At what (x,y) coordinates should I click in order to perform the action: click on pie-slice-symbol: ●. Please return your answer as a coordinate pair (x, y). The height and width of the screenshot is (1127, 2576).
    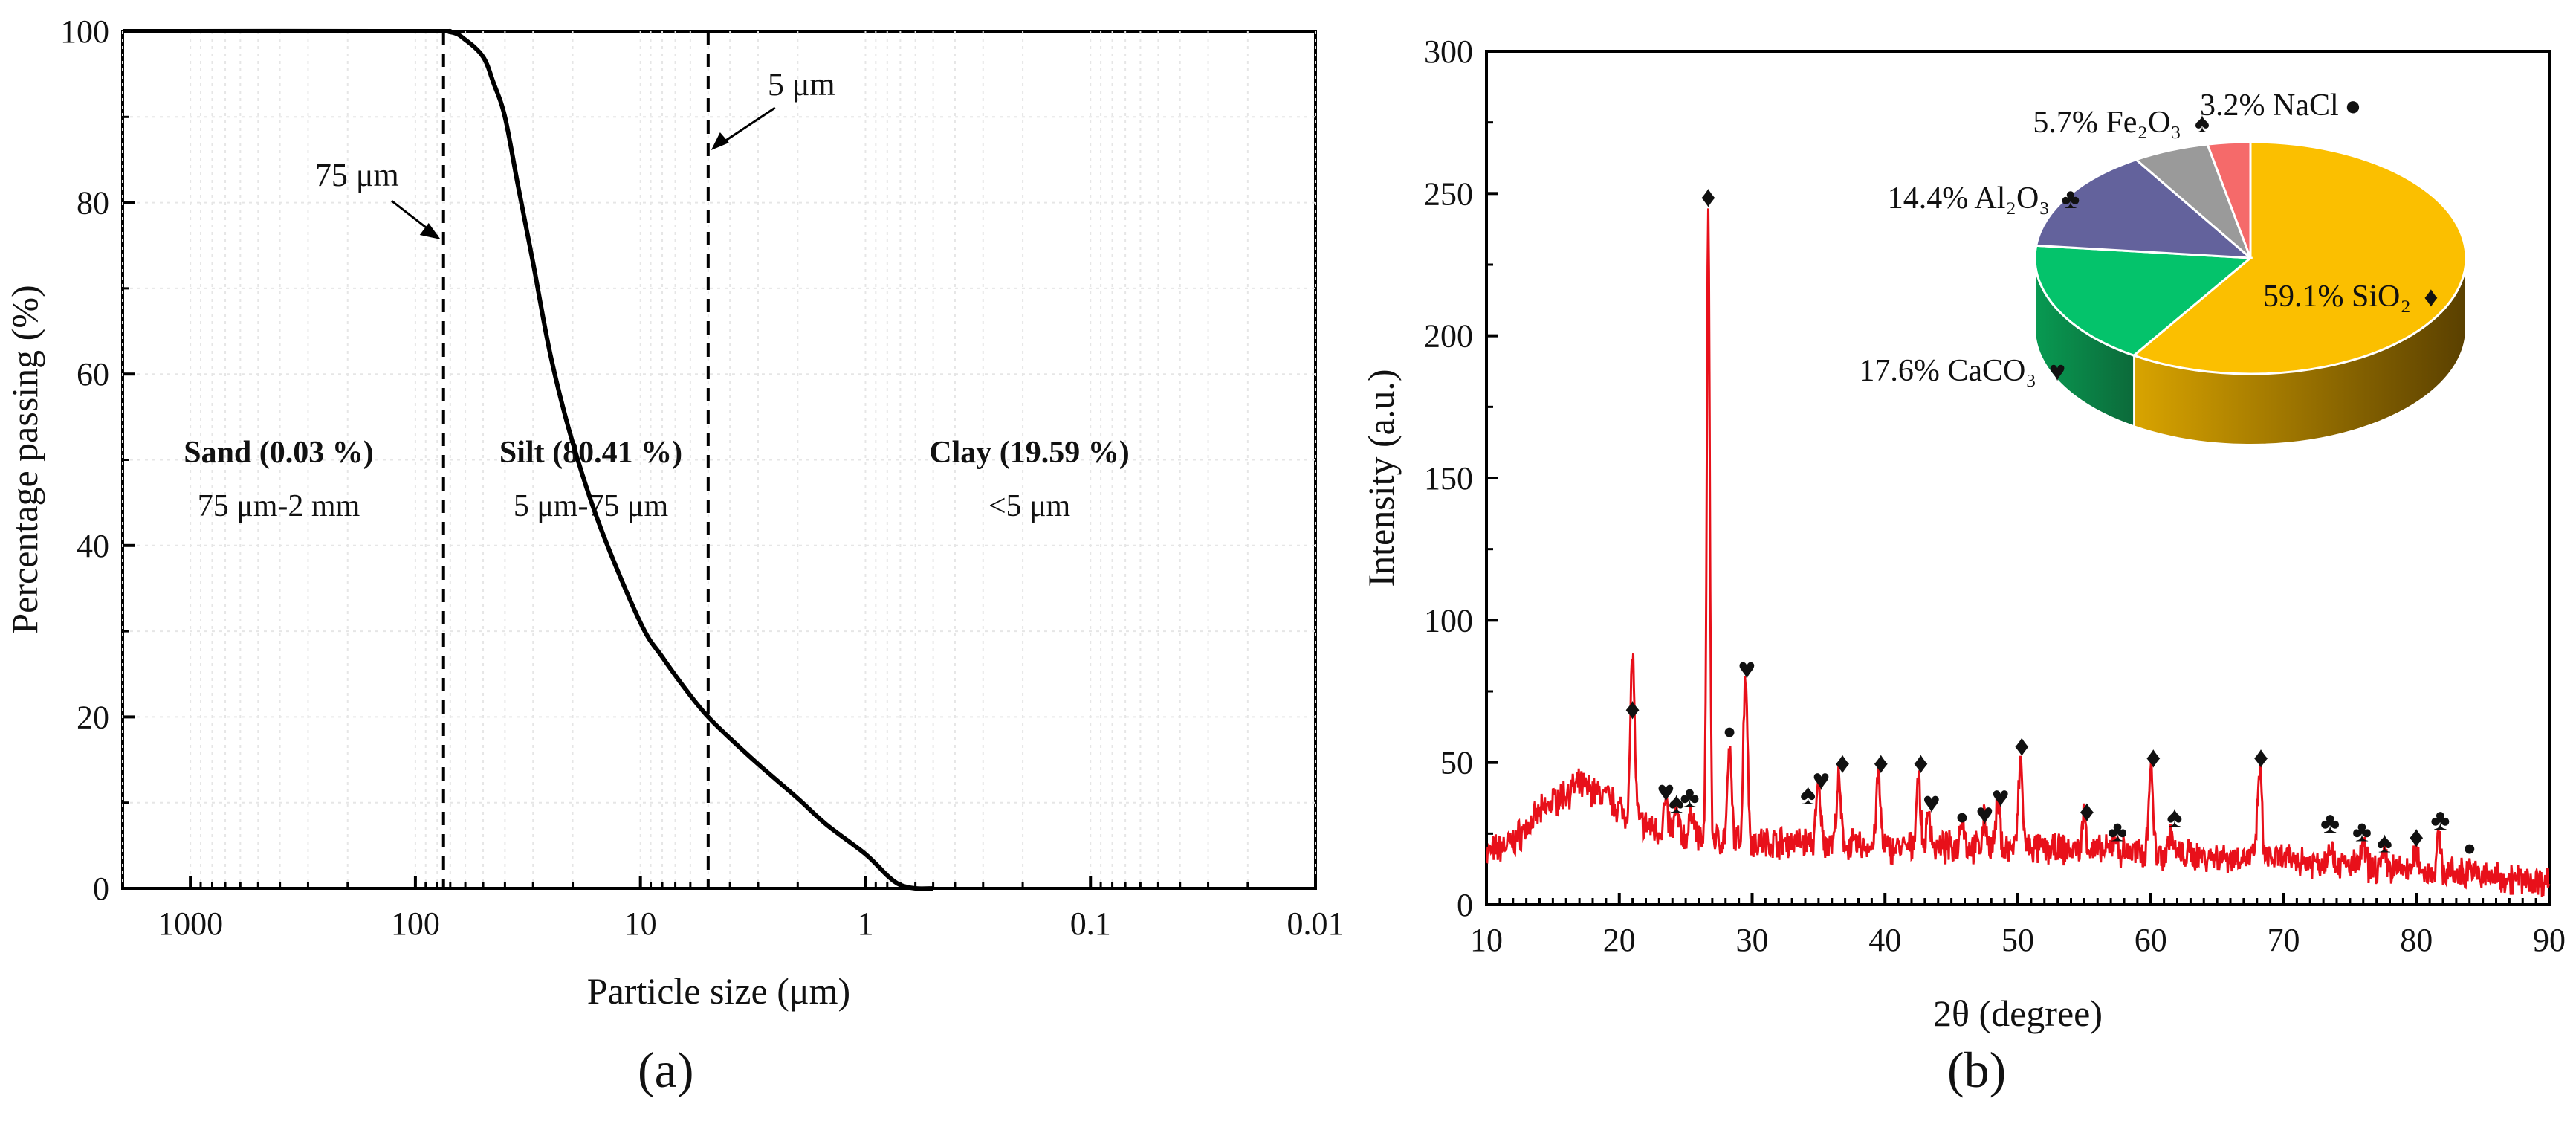
    Looking at the image, I should click on (2354, 106).